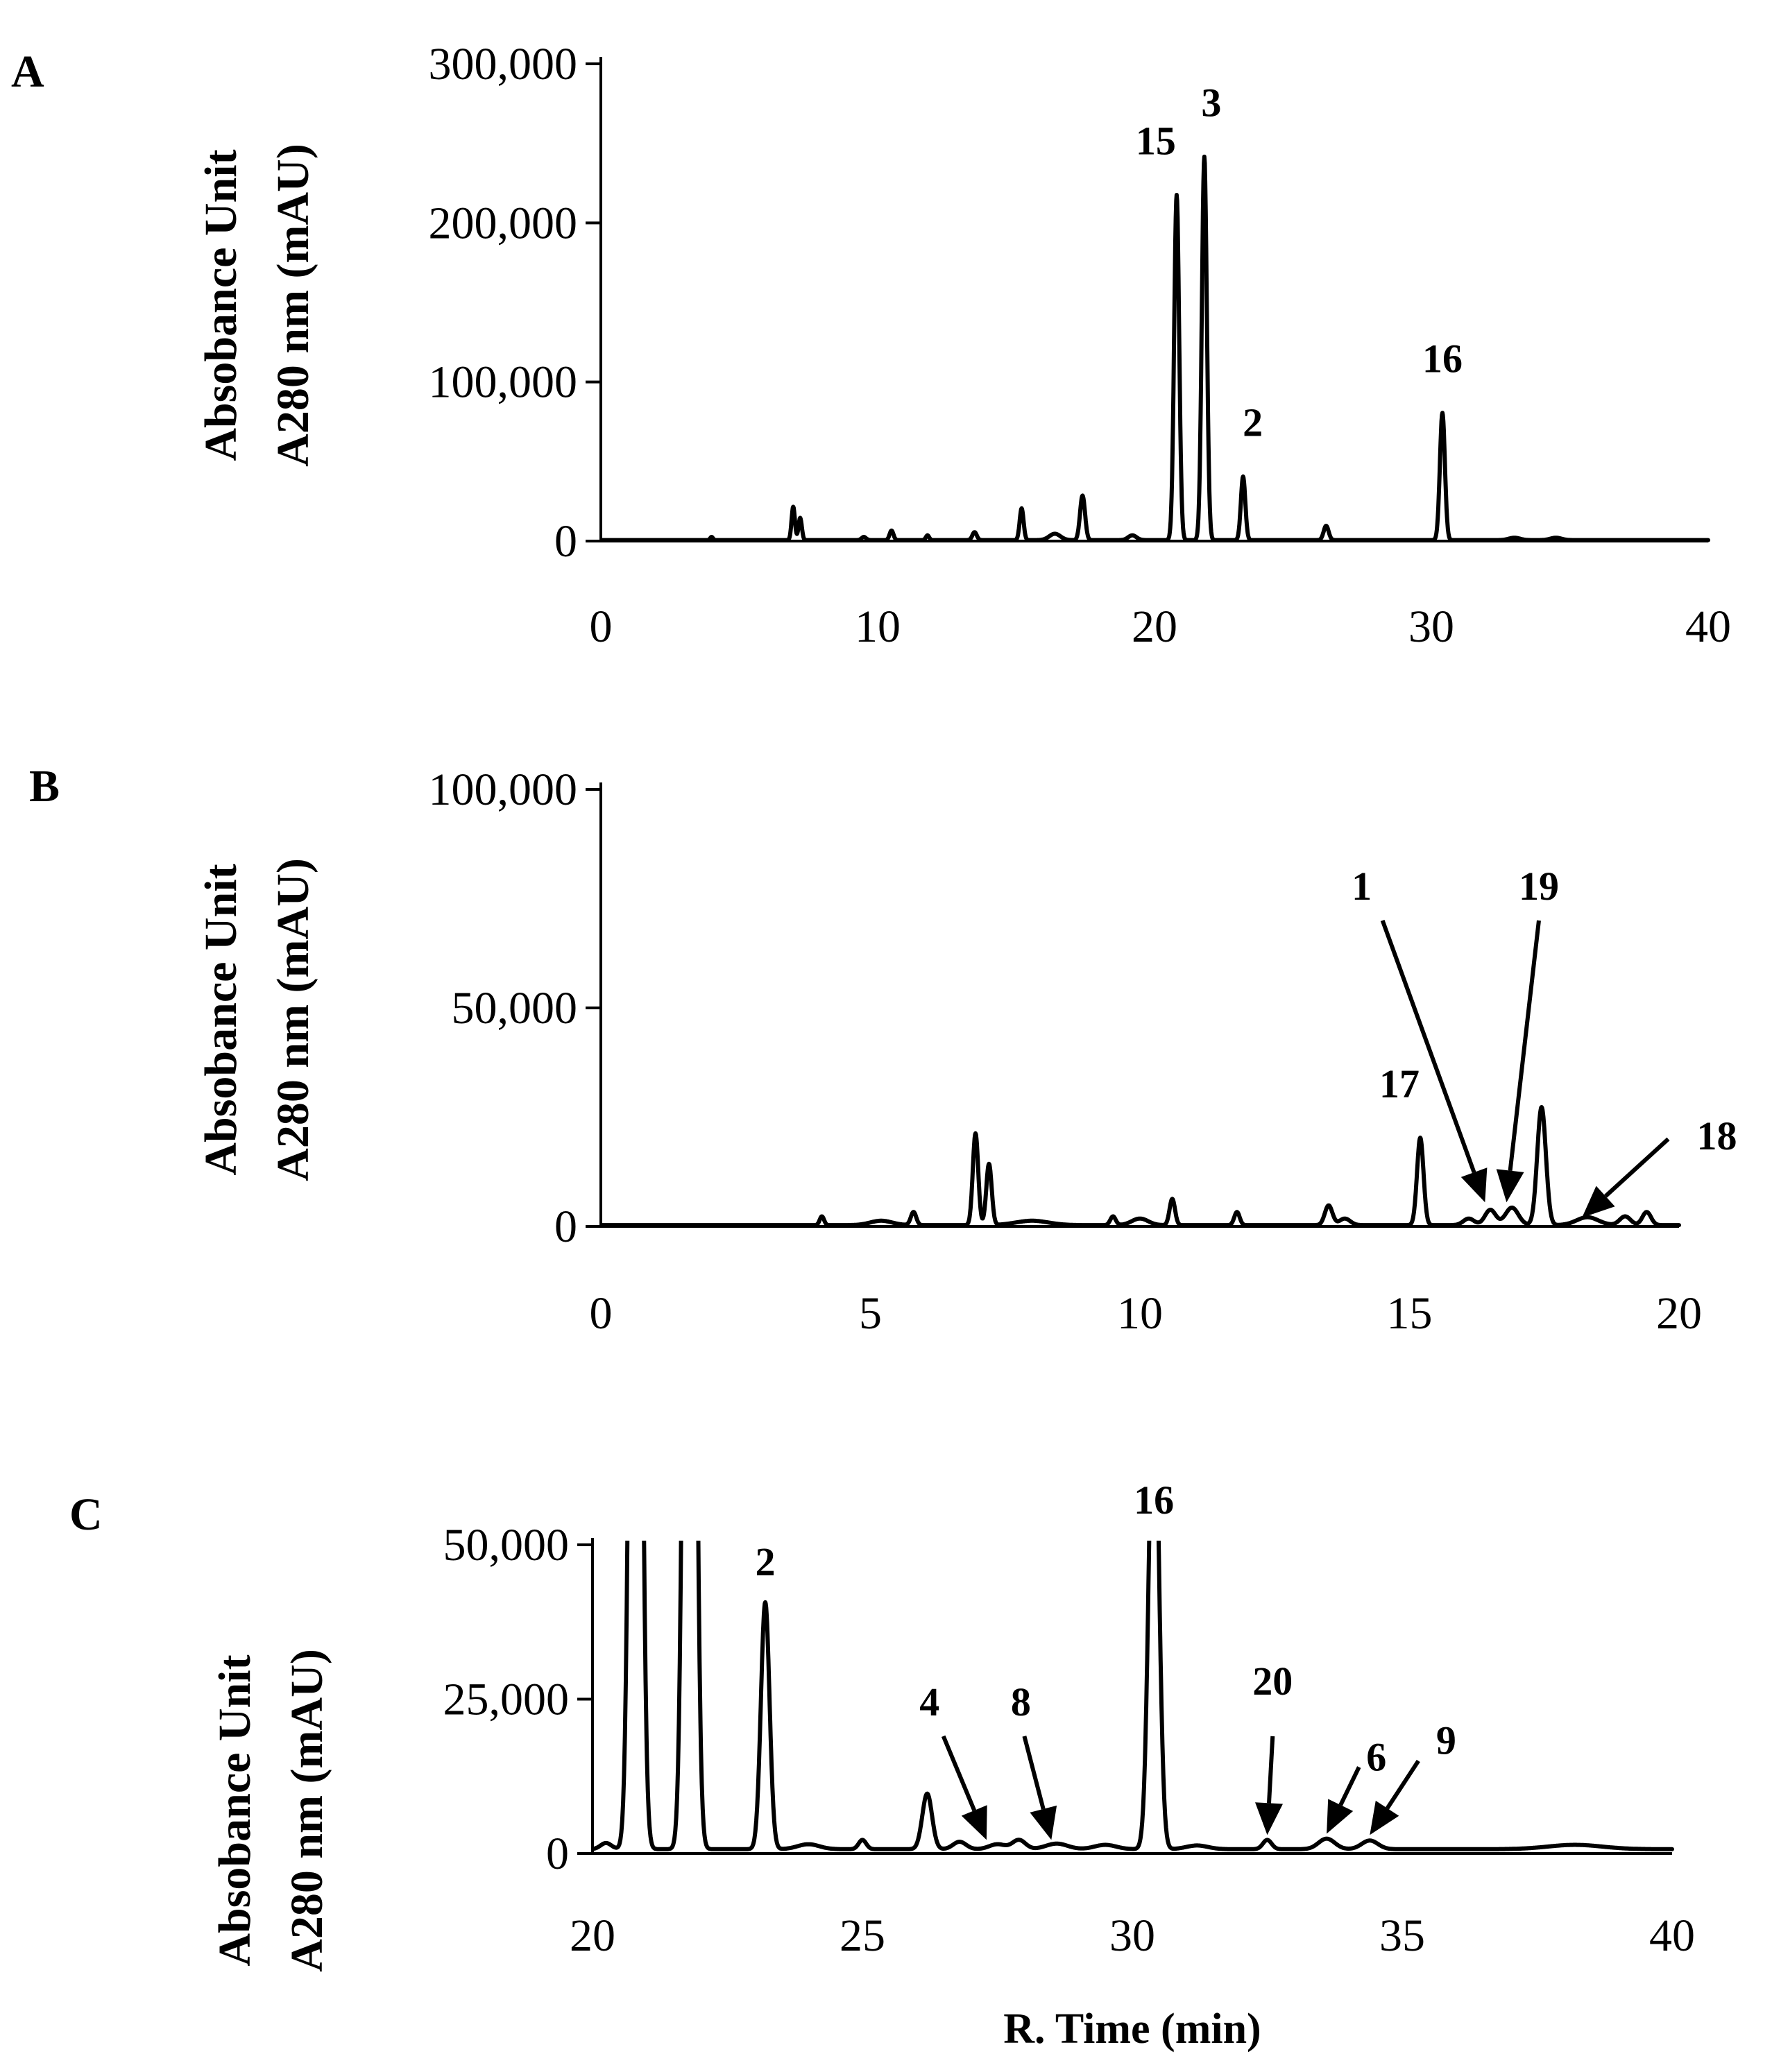 The image size is (1772, 2072). What do you see at coordinates (506, 1700) in the screenshot?
I see `y-tick-label: 25,000` at bounding box center [506, 1700].